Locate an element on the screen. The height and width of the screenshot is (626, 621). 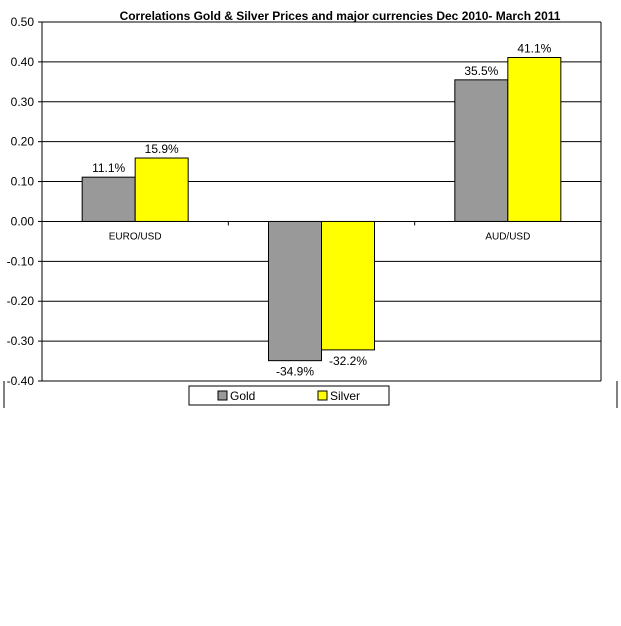
y-tick-label: -0.10 is located at coordinates (21, 261).